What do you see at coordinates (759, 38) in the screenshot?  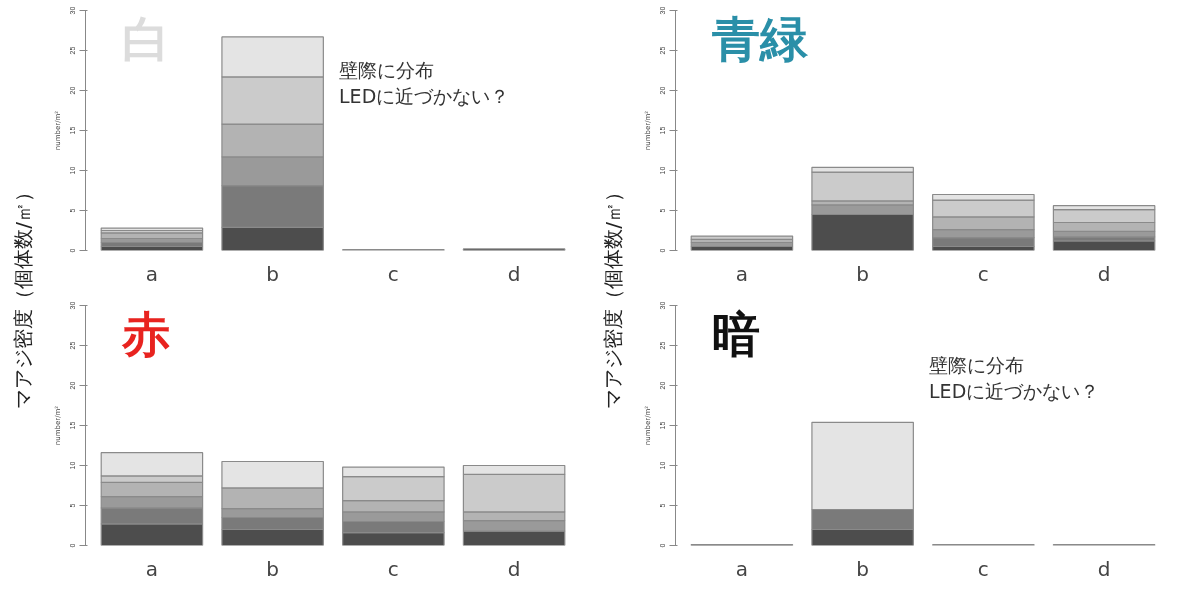 I see `chart-title: 青緑` at bounding box center [759, 38].